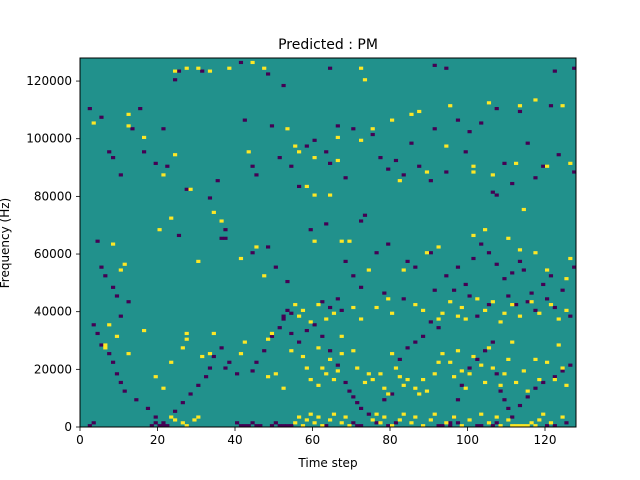 This screenshot has height=480, width=640. Describe the element at coordinates (316, 437) in the screenshot. I see `x-axis: 0 20 40 60 80 100 120` at that location.